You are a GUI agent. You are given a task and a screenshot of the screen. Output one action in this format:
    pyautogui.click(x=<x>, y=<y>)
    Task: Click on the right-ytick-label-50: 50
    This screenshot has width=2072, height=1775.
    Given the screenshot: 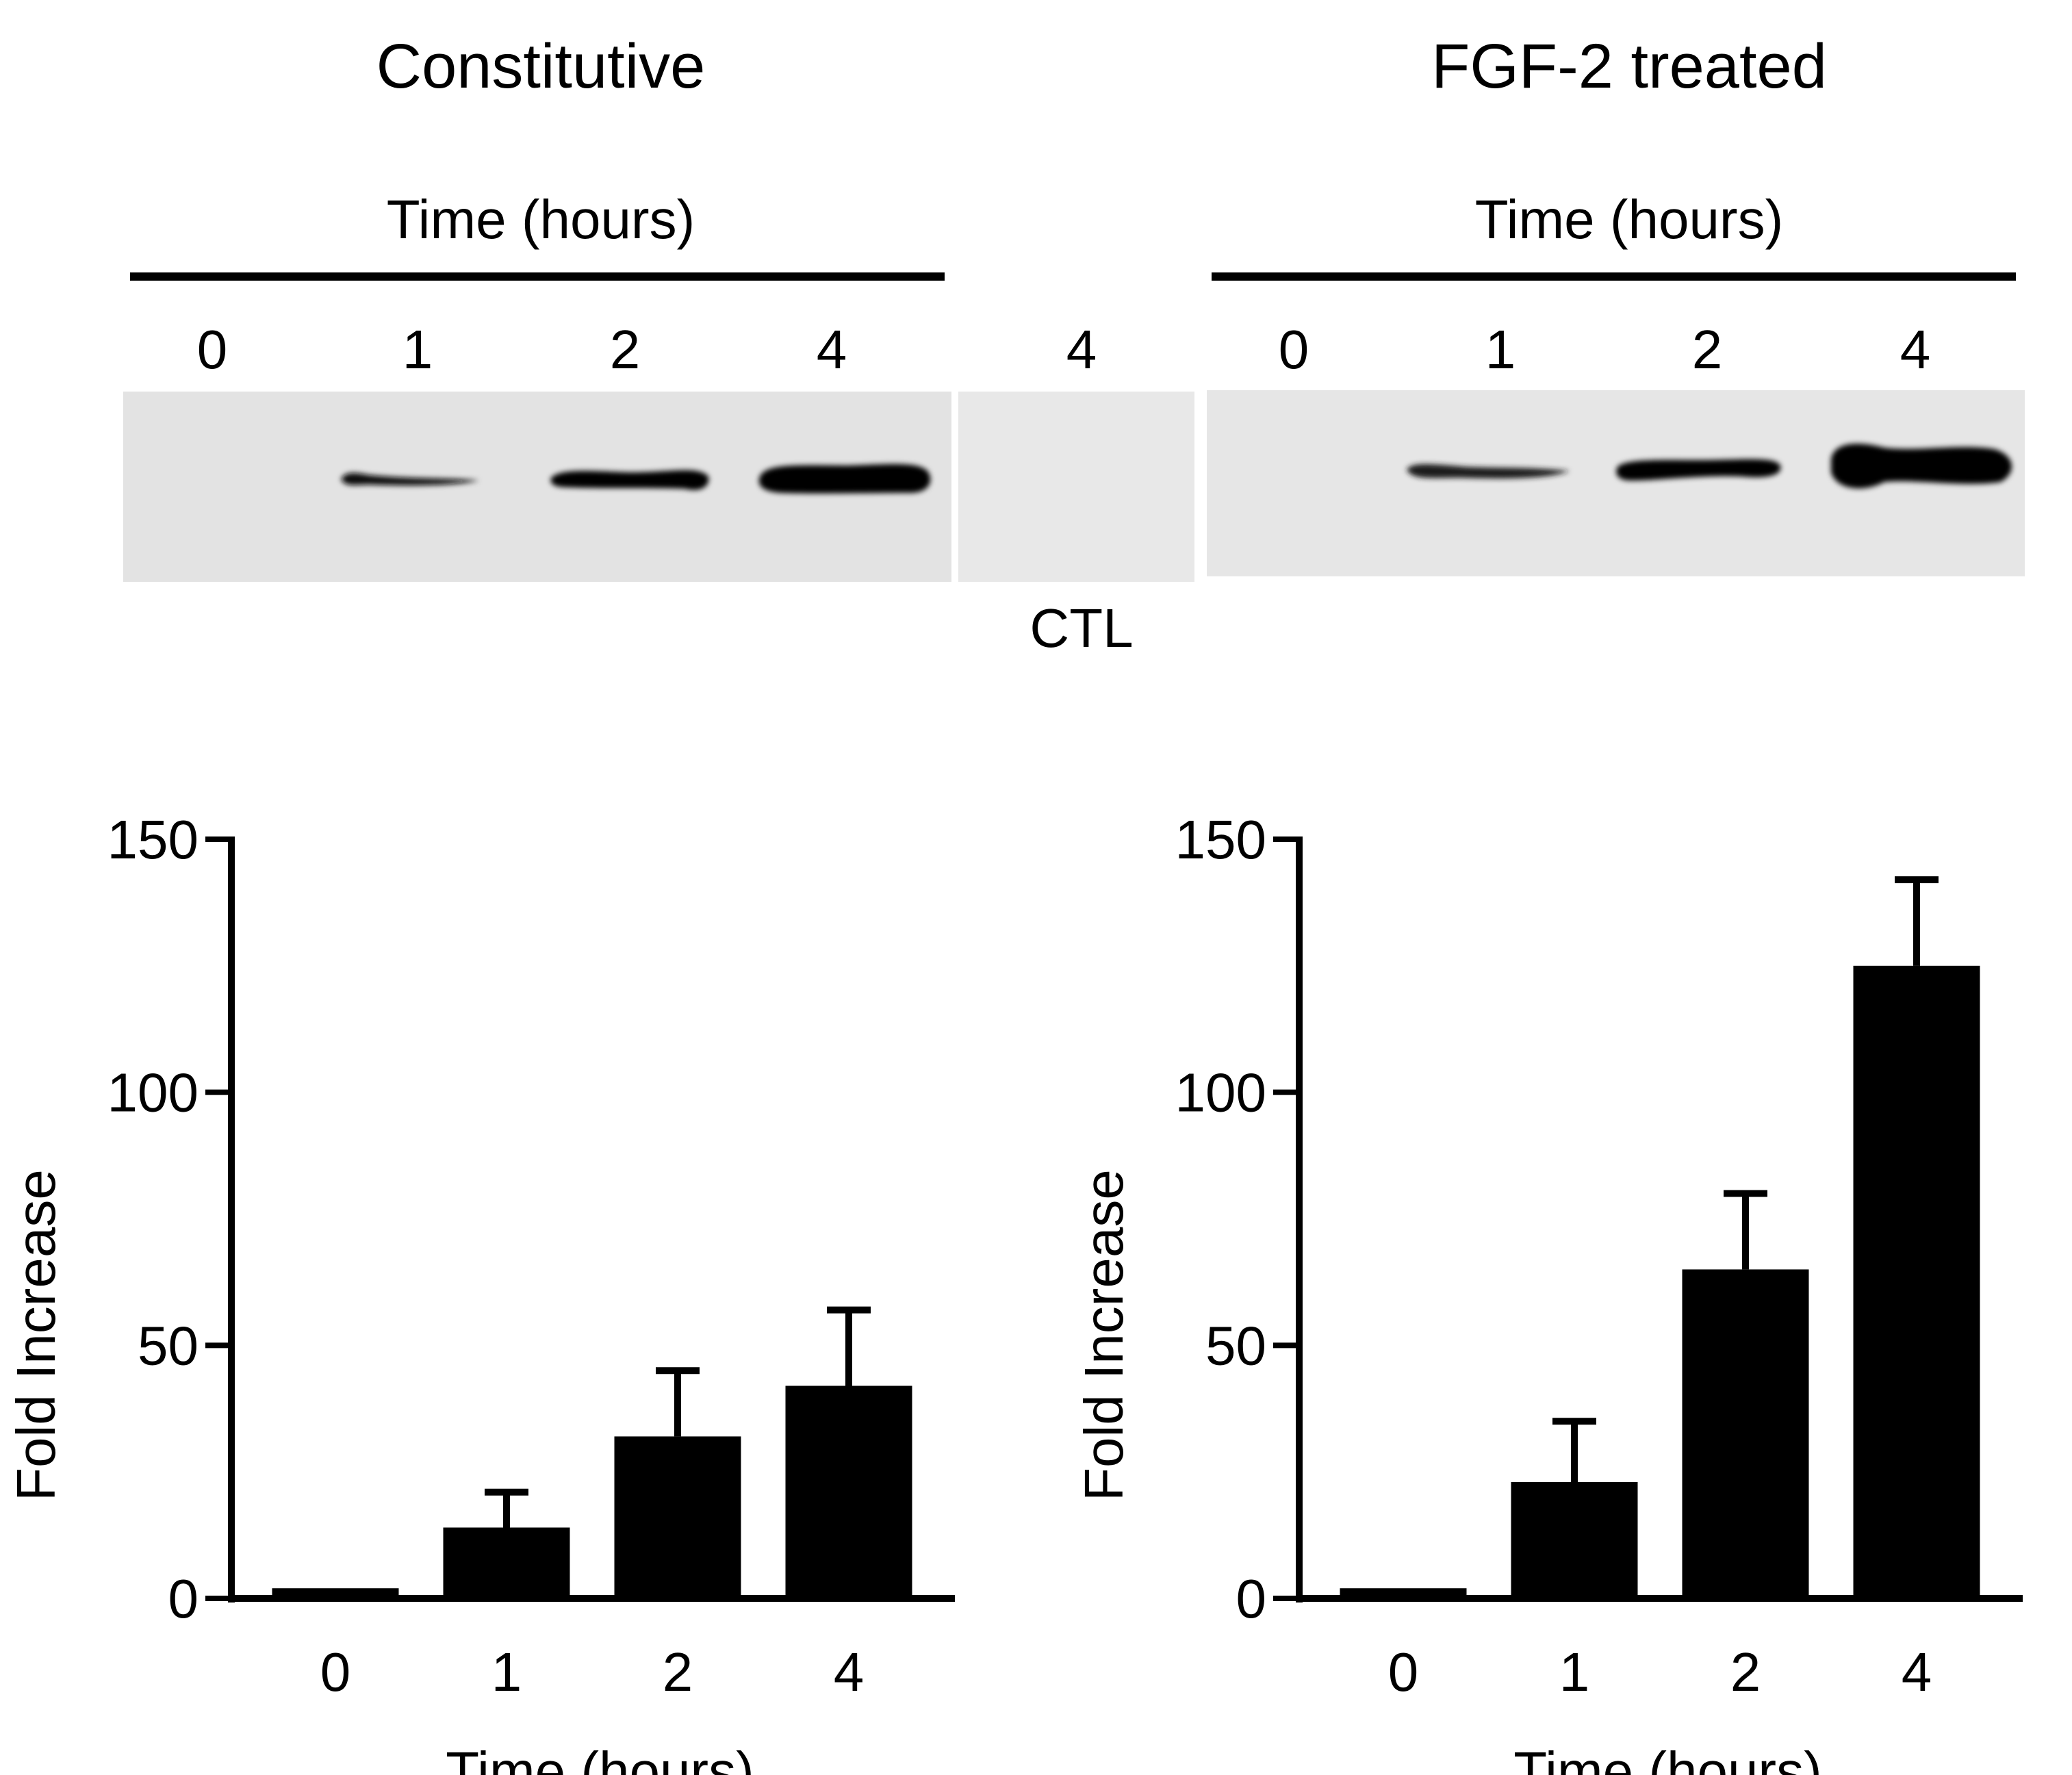 What is the action you would take?
    pyautogui.click(x=1235, y=1346)
    